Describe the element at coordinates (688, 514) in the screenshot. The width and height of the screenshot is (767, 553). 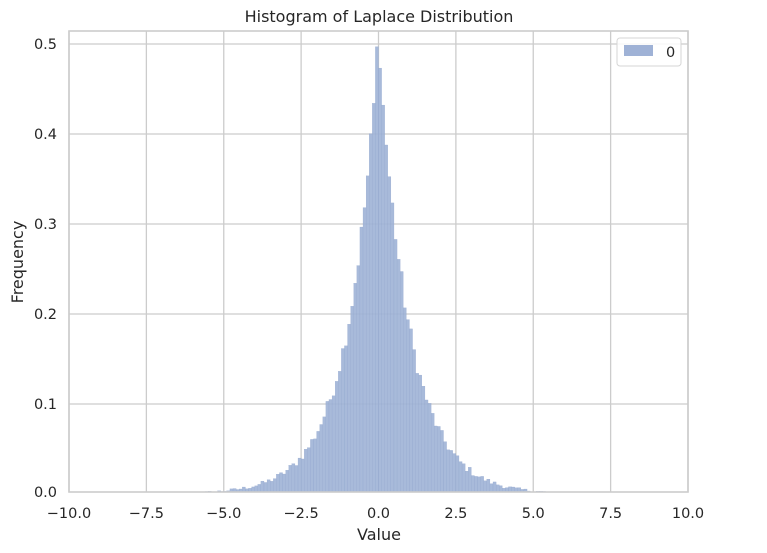
I see `x-tick-label: 10.0` at that location.